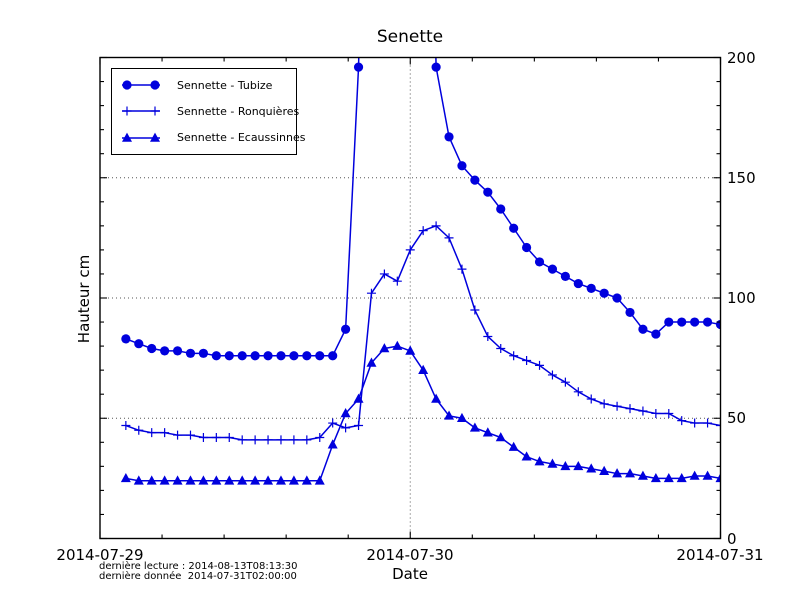  I want to click on legend-label-tubize: Sennette - Tubize, so click(225, 85).